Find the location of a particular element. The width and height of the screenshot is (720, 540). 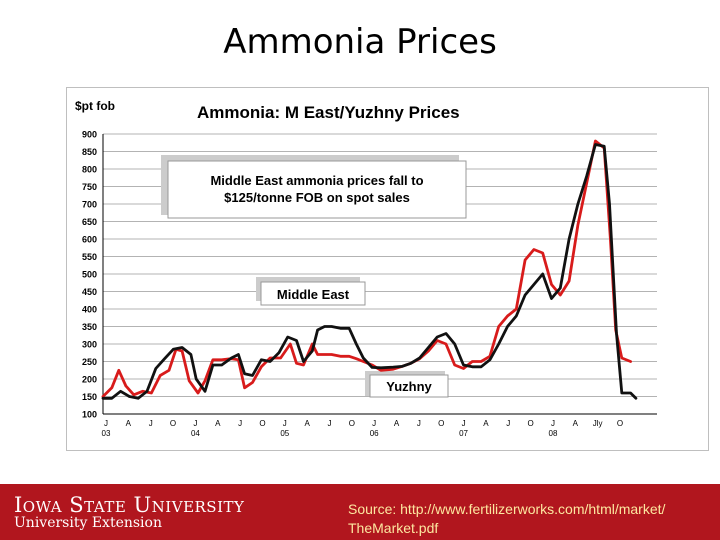

y-tick-label: 500 is located at coordinates (89, 275).